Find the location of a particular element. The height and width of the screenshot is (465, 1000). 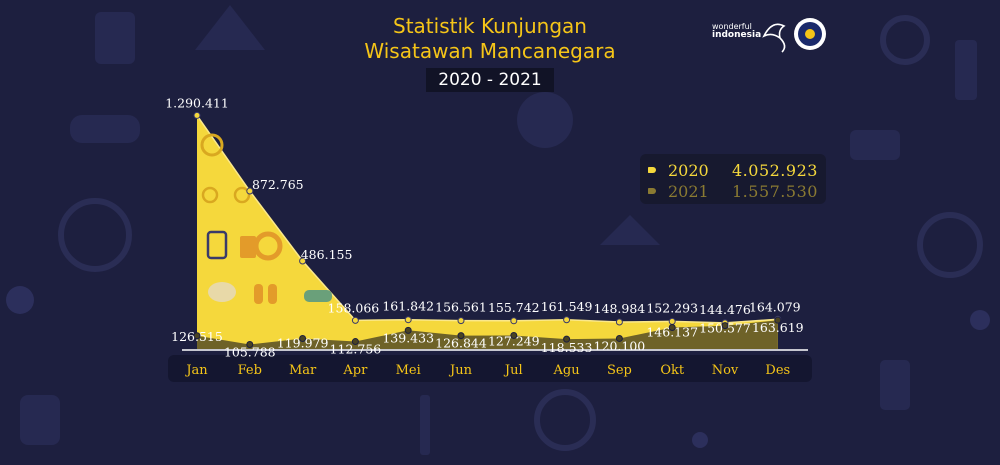

data-label-2020-des: 164.079 is located at coordinates (775, 306).